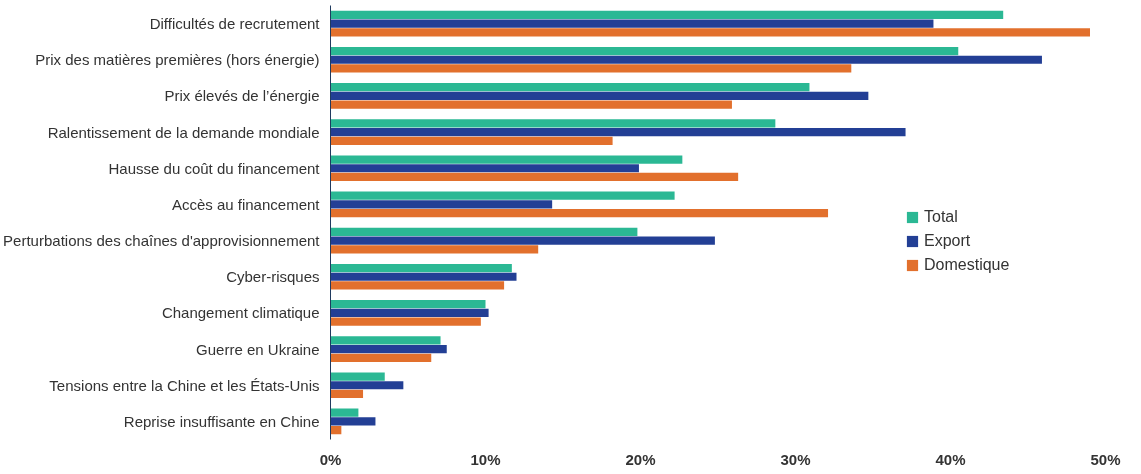 Image resolution: width=1141 pixels, height=474 pixels. What do you see at coordinates (214, 168) in the screenshot?
I see `y-tick-label: Hausse du coût du financement` at bounding box center [214, 168].